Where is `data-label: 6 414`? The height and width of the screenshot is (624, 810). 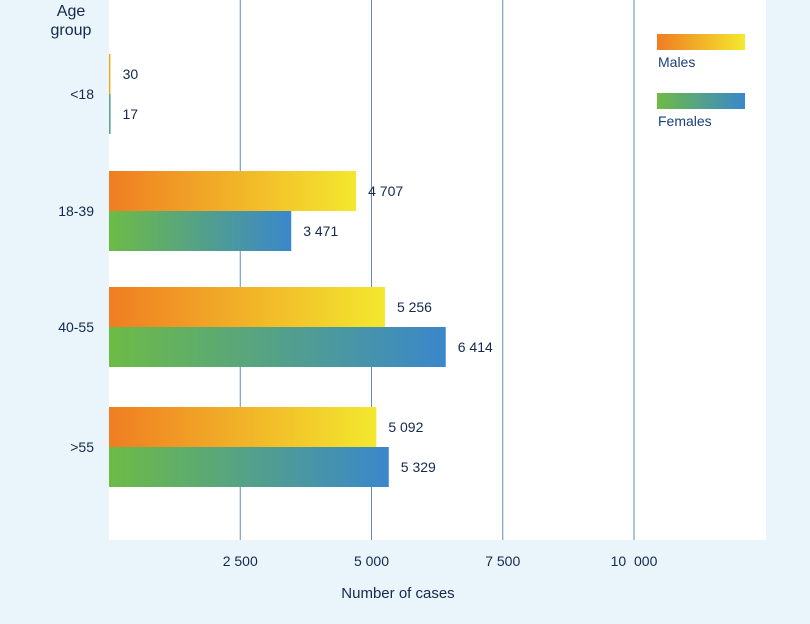
data-label: 6 414 is located at coordinates (475, 347).